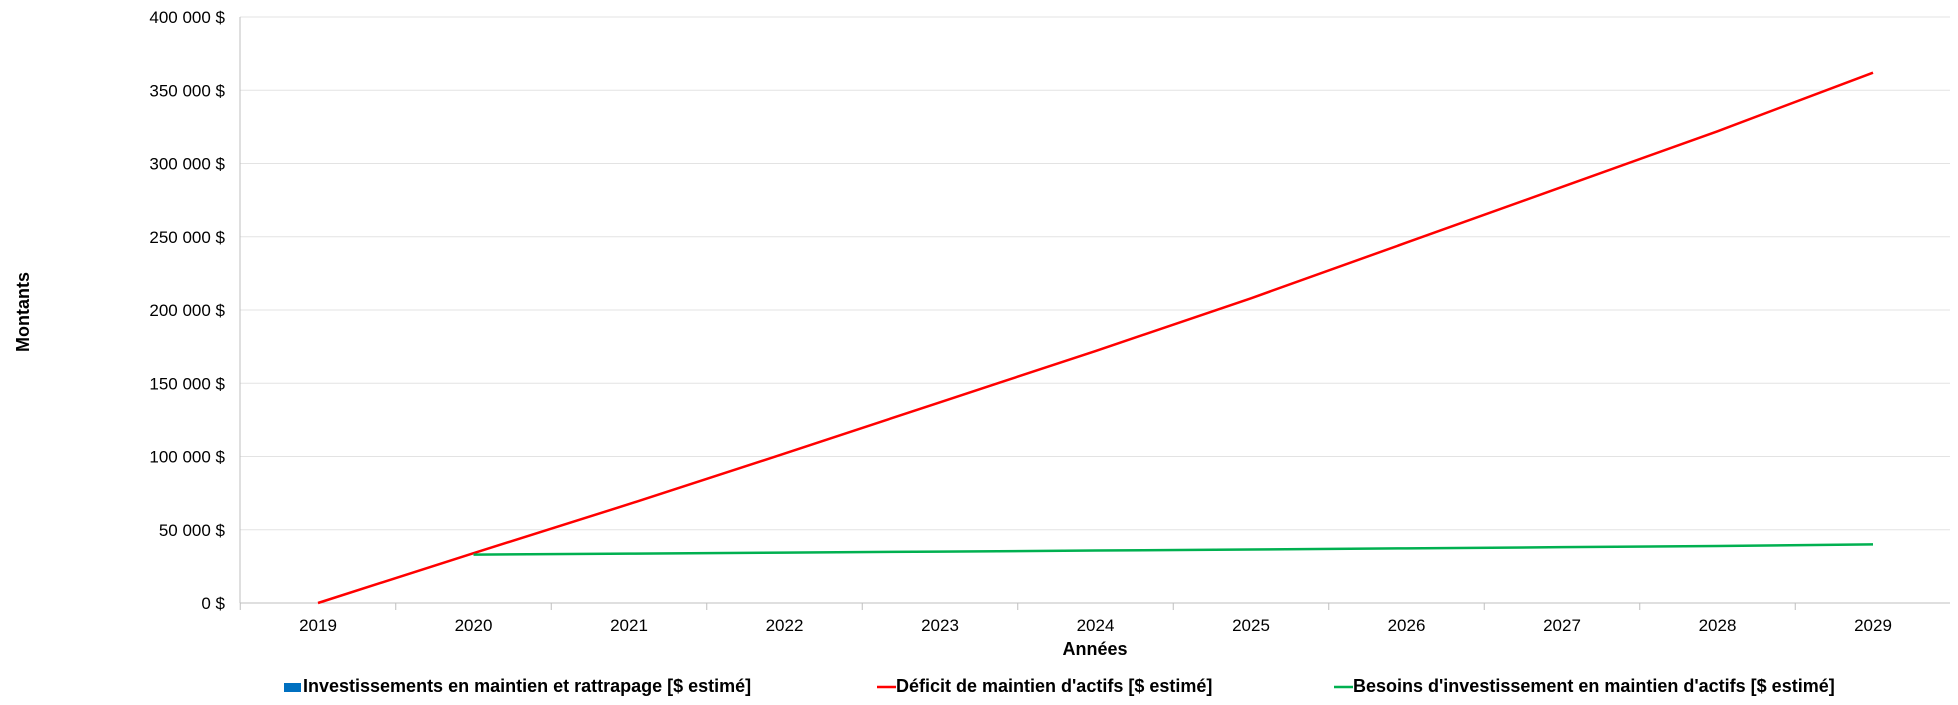 The height and width of the screenshot is (705, 1958). What do you see at coordinates (318, 625) in the screenshot?
I see `x-tick-label: 2019` at bounding box center [318, 625].